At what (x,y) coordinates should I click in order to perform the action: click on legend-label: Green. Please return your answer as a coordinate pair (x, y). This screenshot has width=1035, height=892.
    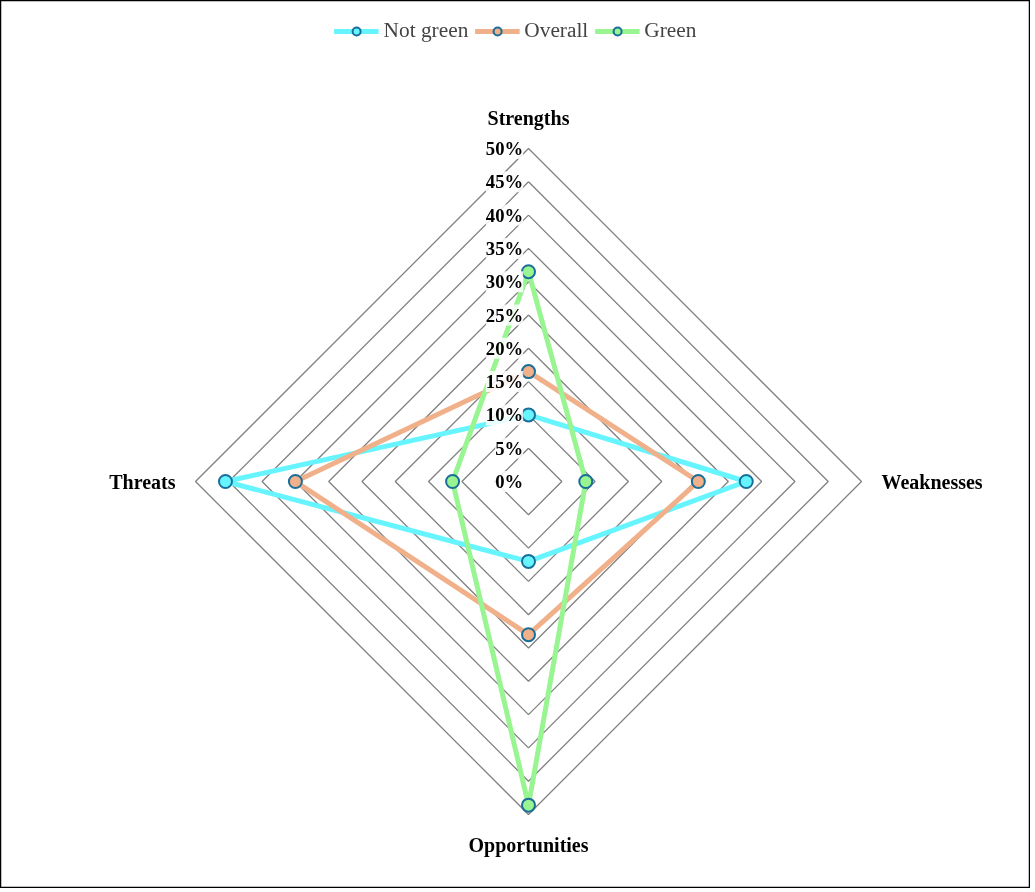
    Looking at the image, I should click on (670, 30).